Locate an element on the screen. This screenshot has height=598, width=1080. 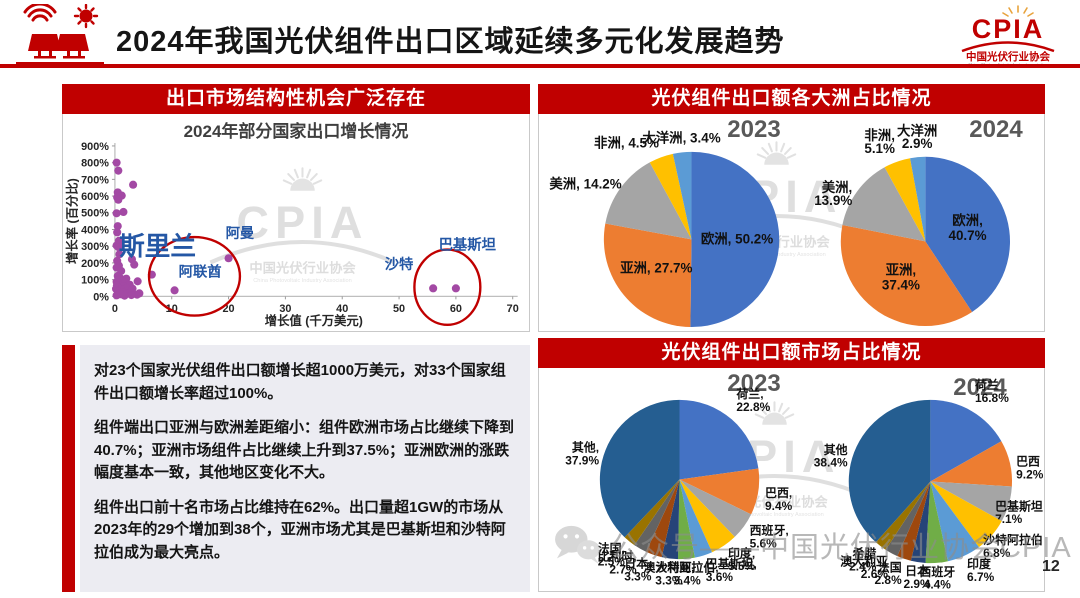
y-tick-label: 300% is located at coordinates (95, 247).